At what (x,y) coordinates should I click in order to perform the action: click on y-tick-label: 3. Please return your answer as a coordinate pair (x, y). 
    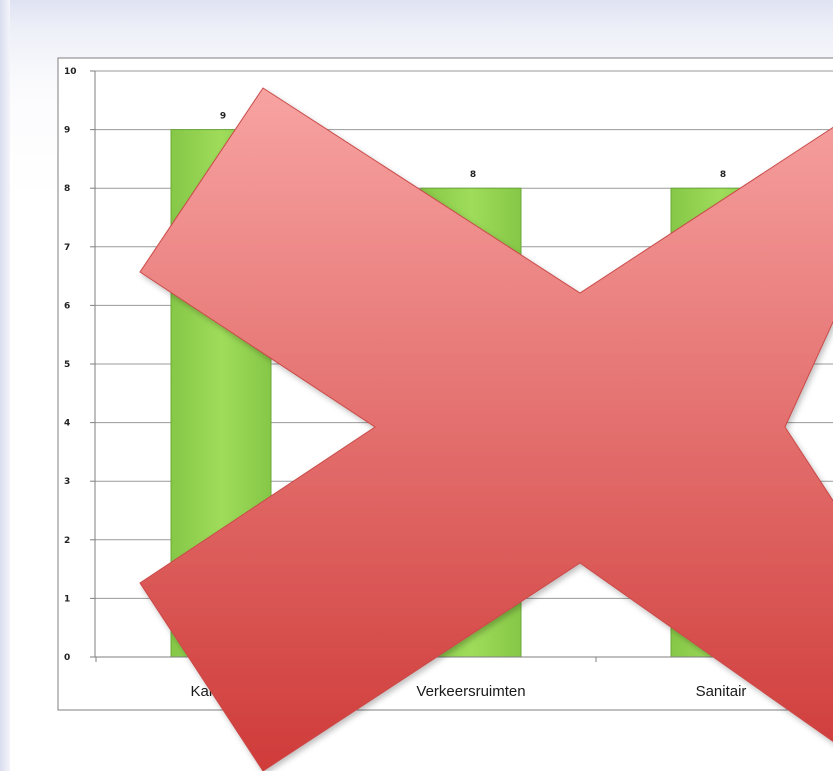
    Looking at the image, I should click on (67, 482).